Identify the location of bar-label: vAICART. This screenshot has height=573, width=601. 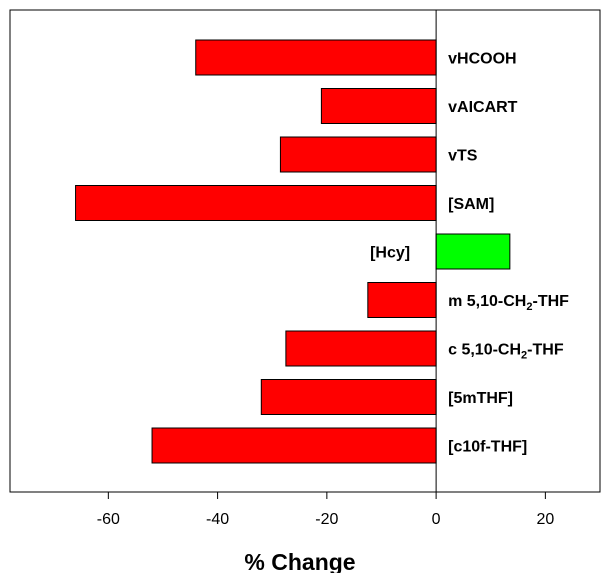
(483, 107).